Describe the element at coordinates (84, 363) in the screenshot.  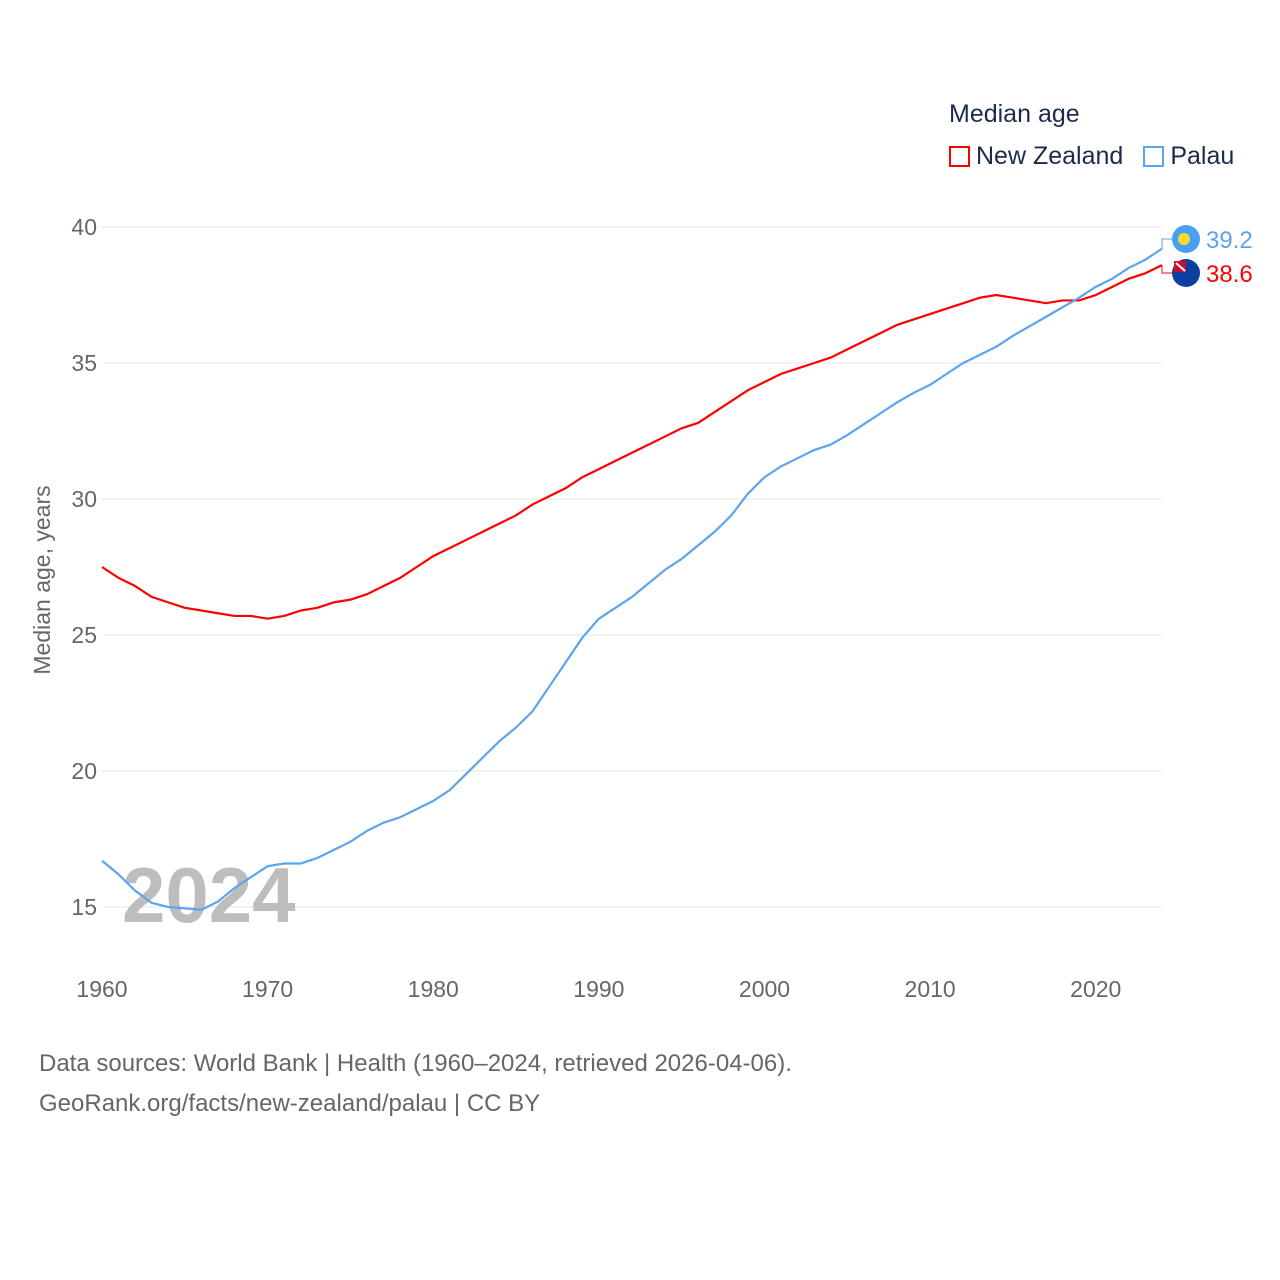
I see `y-tick-label: 35` at that location.